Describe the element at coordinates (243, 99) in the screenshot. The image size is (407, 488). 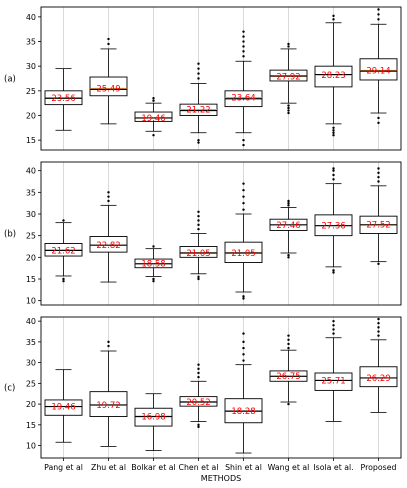
I see `mean-value-label: 23.64` at that location.